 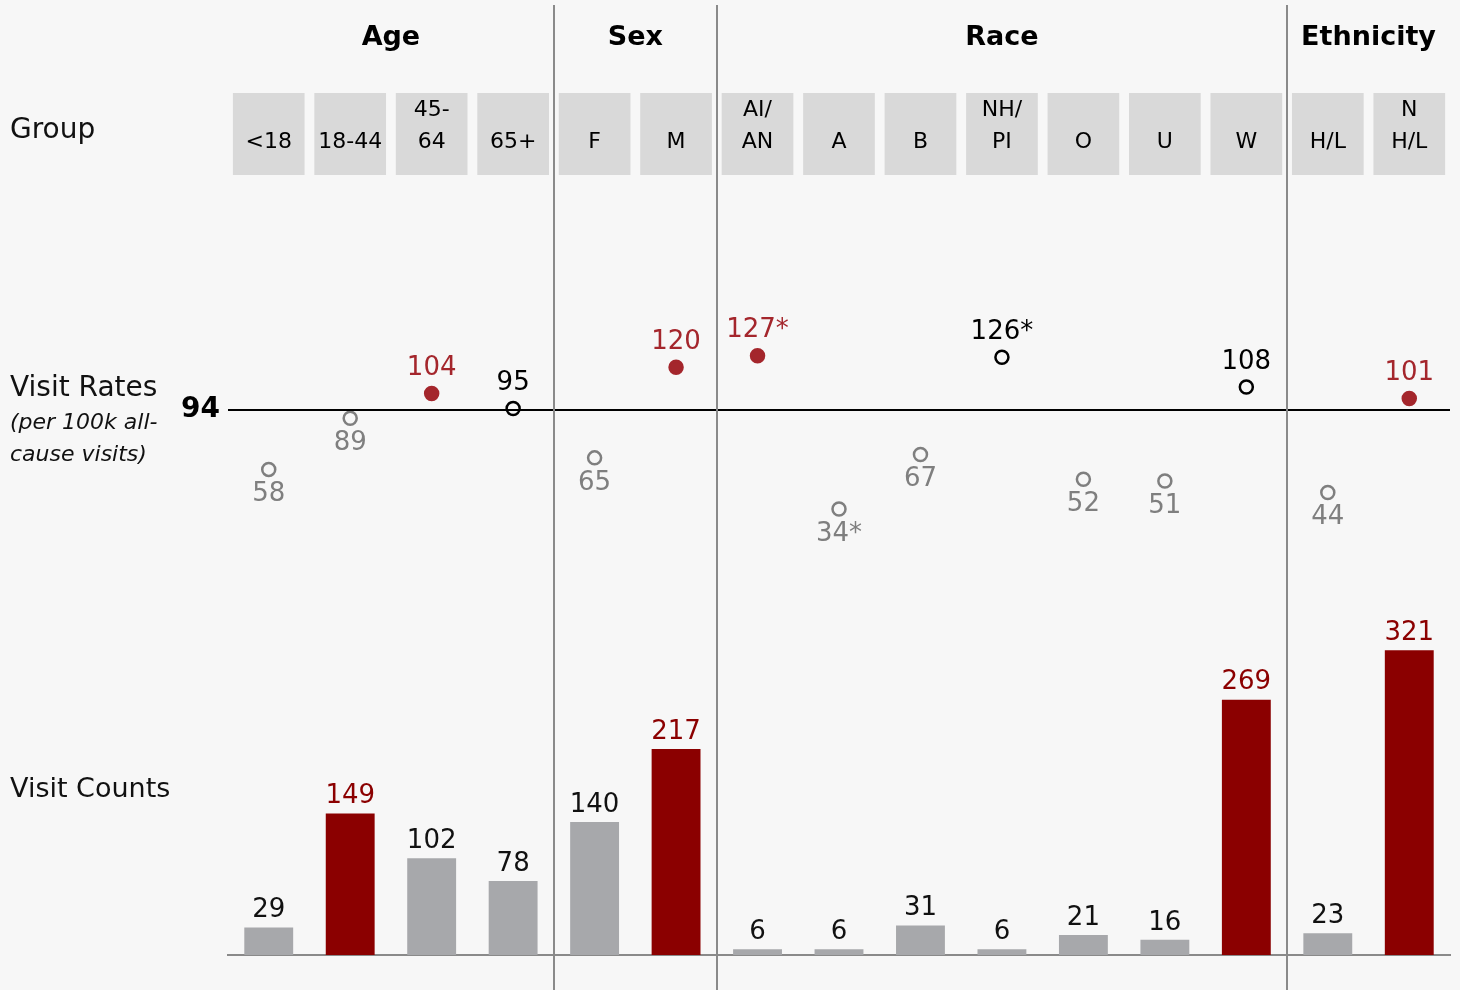 I want to click on data-label: 23, so click(x=1328, y=913).